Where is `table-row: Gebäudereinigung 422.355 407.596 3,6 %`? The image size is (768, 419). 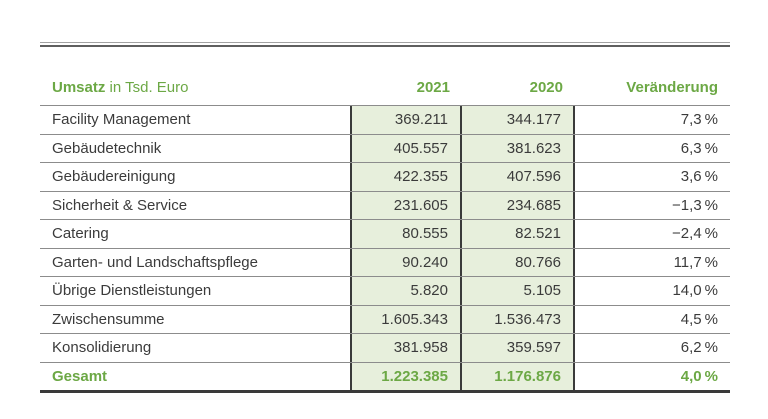
table-row: Gebäudereinigung 422.355 407.596 3,6 % is located at coordinates (385, 176).